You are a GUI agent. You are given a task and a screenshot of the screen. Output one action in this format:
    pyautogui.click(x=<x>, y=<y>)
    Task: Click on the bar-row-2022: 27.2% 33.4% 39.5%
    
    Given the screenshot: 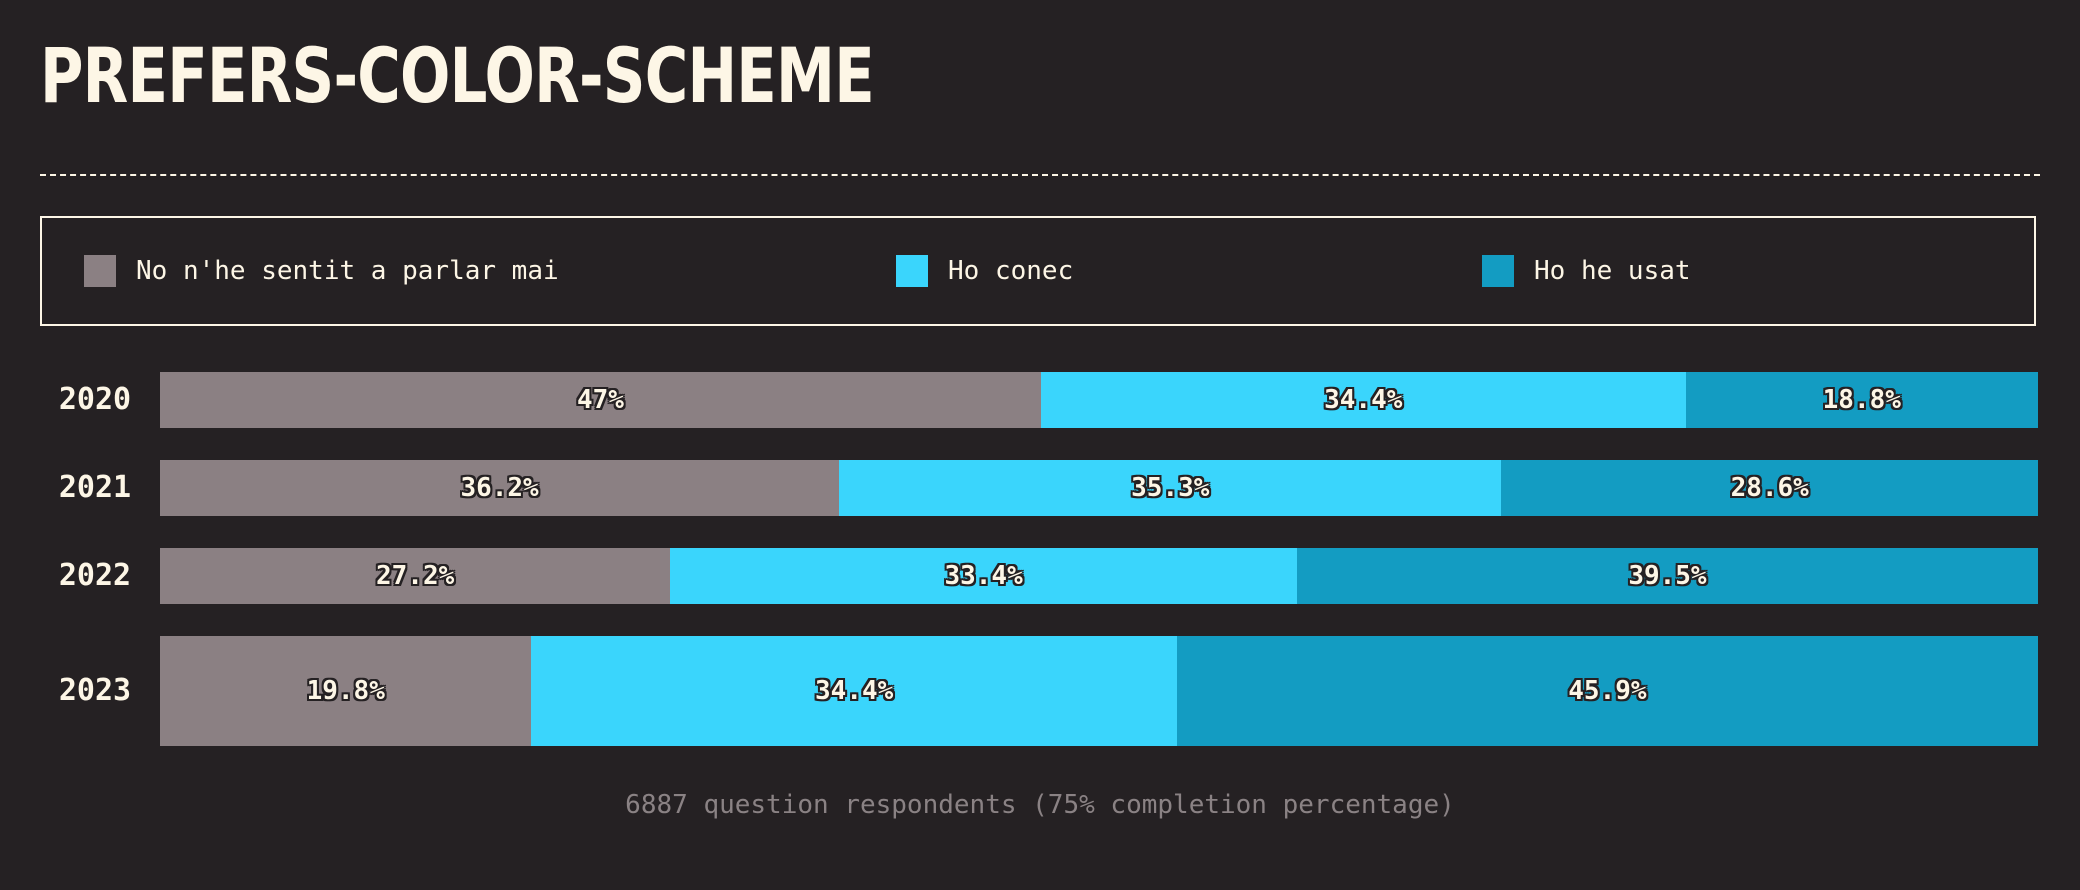 What is the action you would take?
    pyautogui.click(x=1099, y=576)
    